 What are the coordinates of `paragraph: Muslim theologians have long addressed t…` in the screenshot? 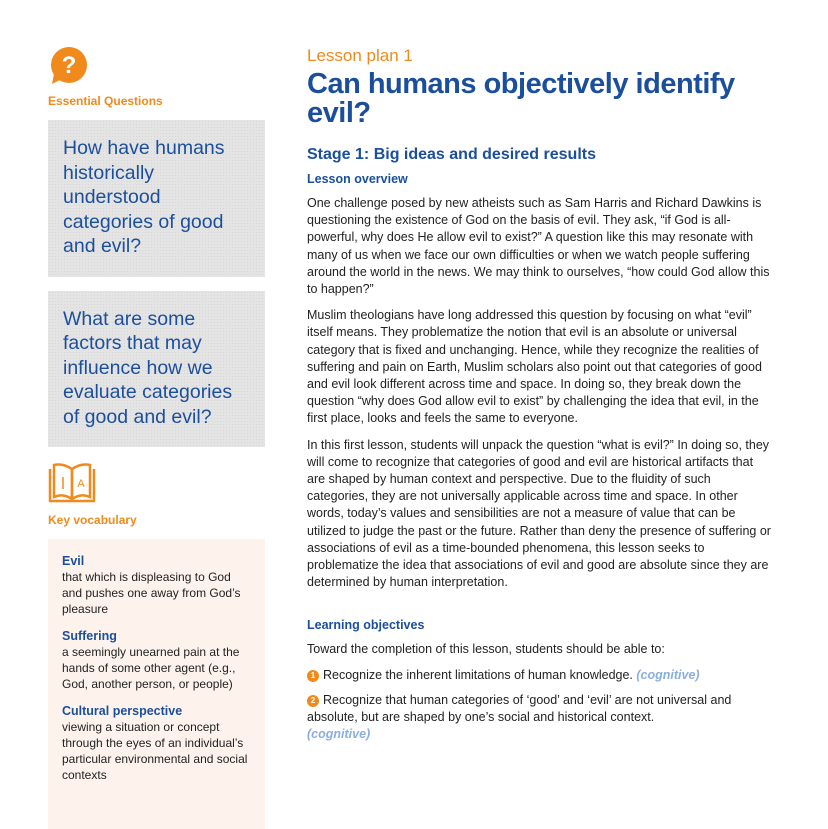 It's located at (534, 367).